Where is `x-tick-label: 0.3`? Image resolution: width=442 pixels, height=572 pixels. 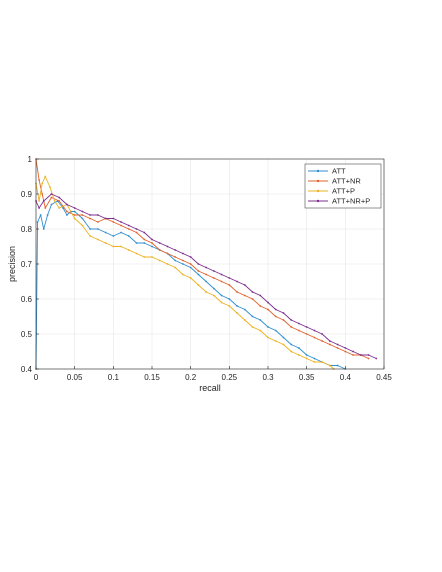 x-tick-label: 0.3 is located at coordinates (268, 377).